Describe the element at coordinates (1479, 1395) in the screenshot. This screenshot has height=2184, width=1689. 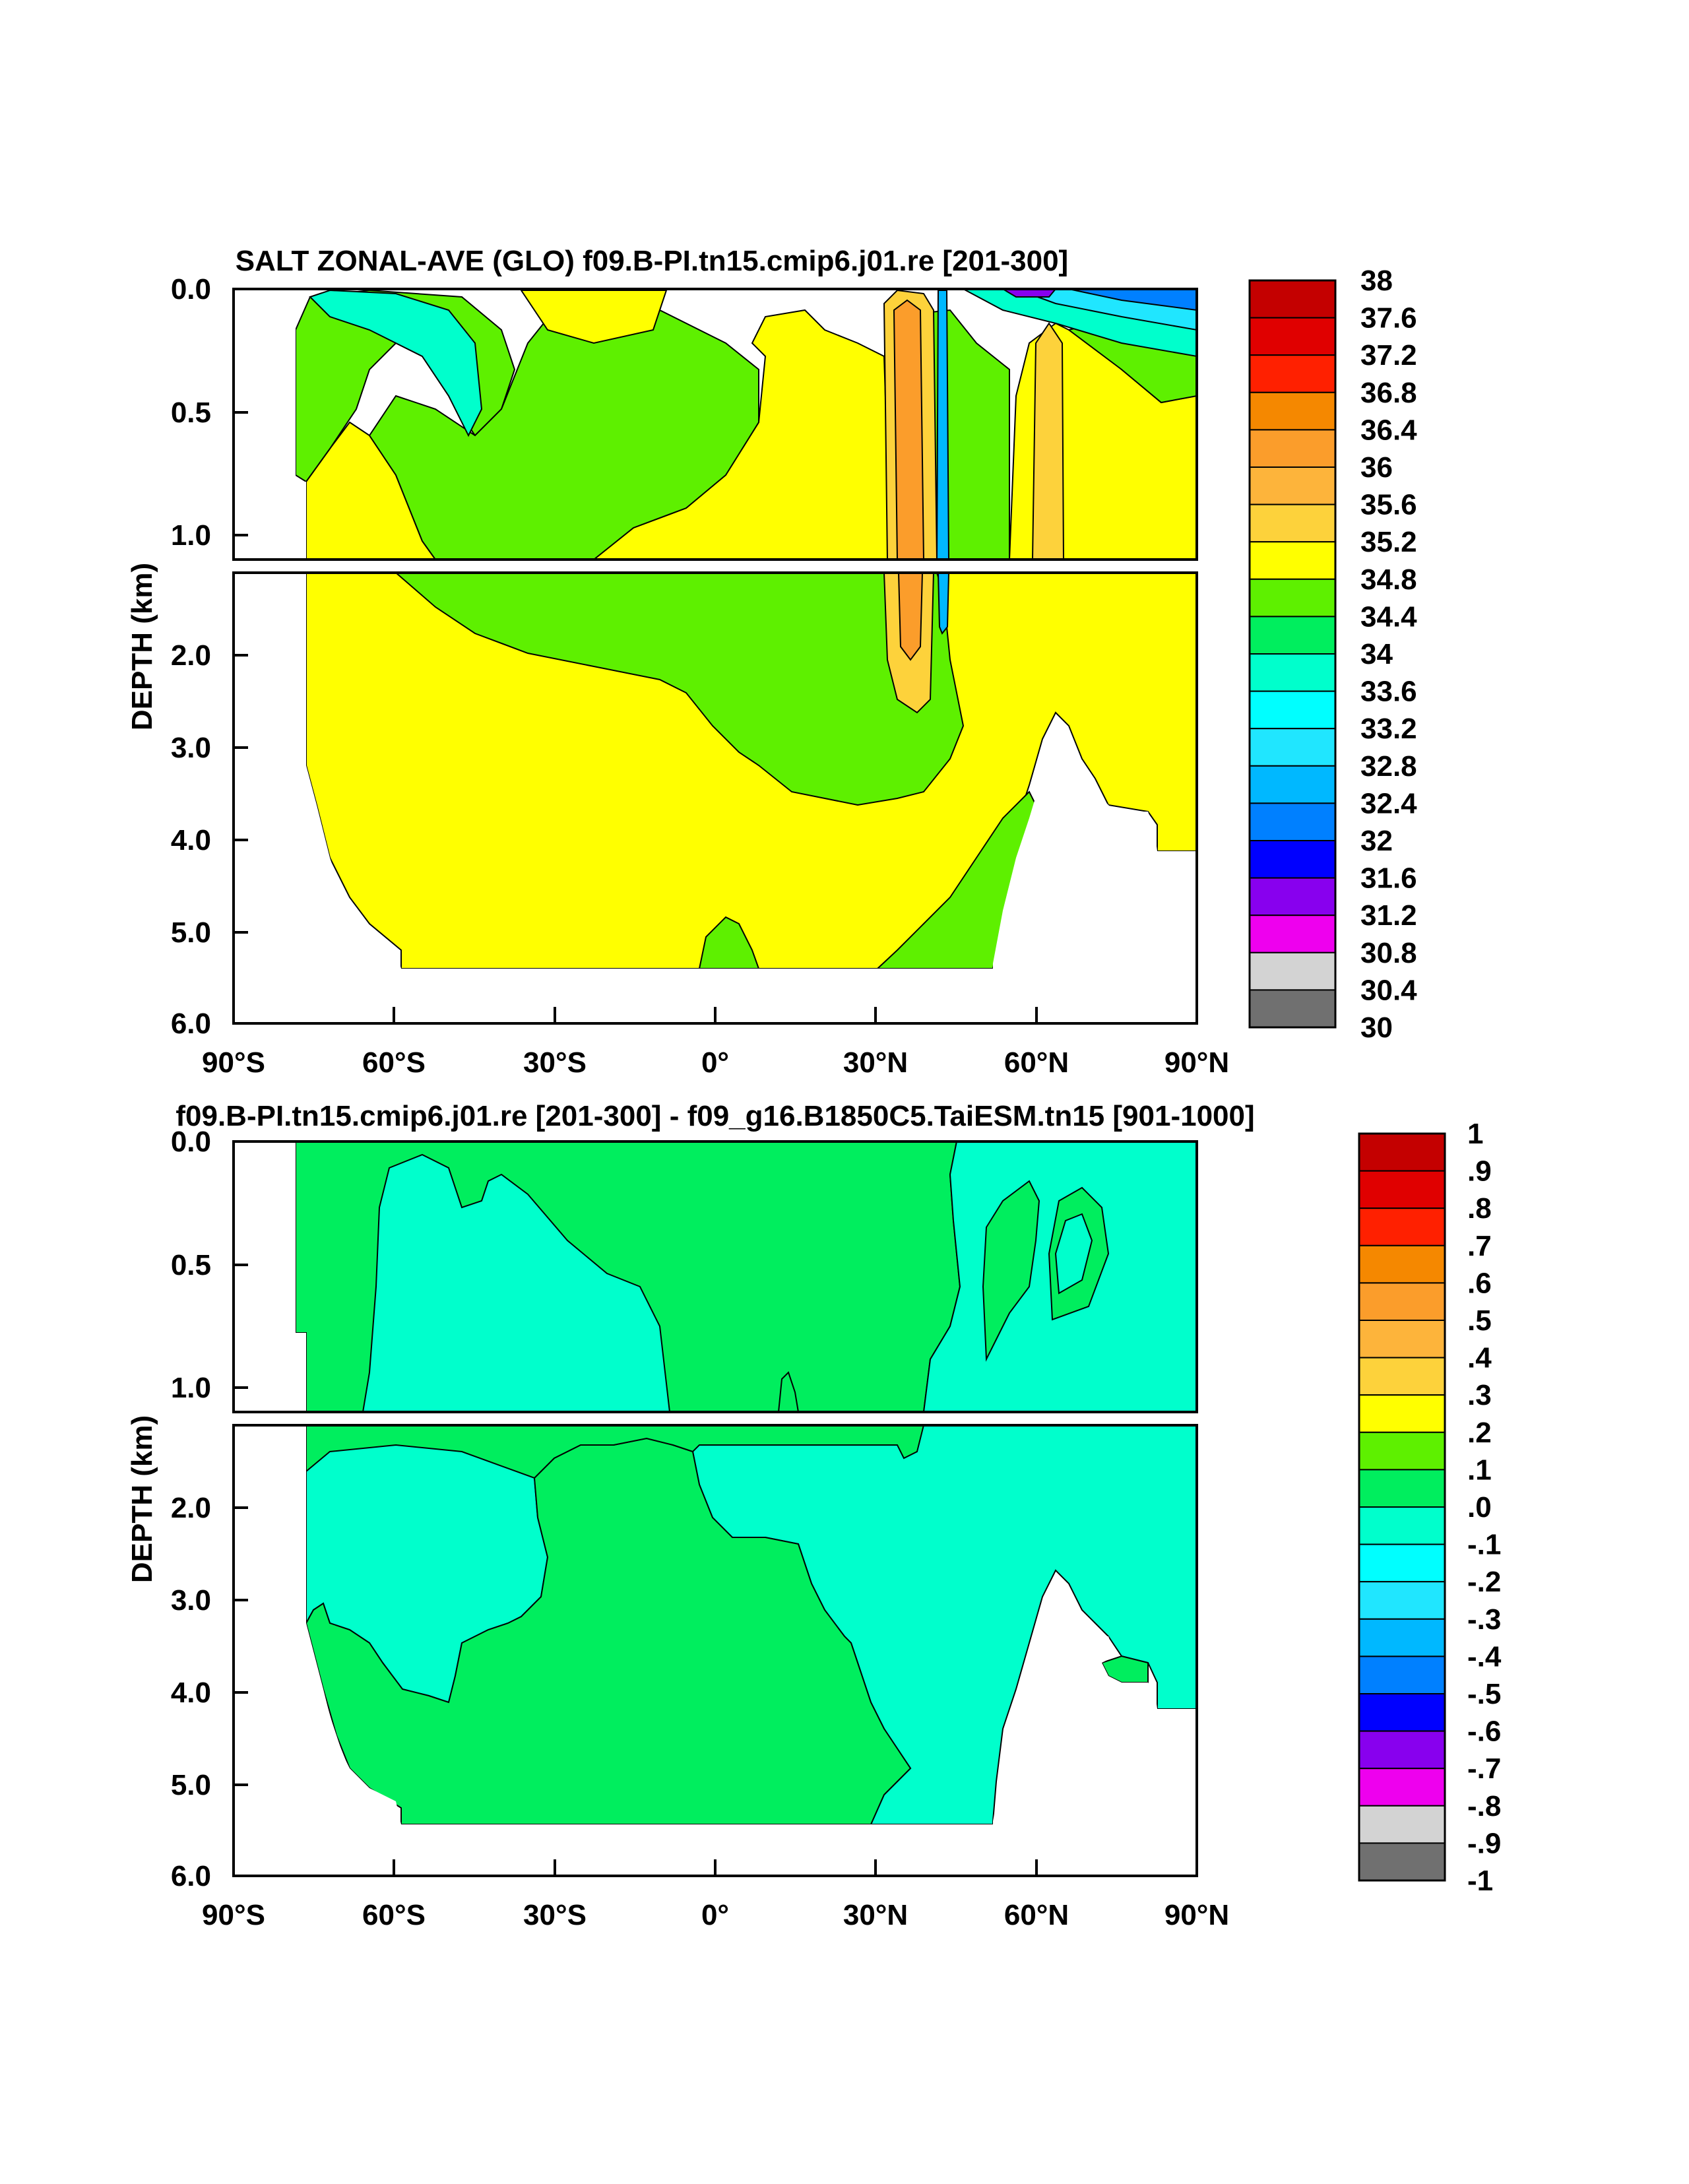
I see `p2-colorbar-label: .3` at that location.